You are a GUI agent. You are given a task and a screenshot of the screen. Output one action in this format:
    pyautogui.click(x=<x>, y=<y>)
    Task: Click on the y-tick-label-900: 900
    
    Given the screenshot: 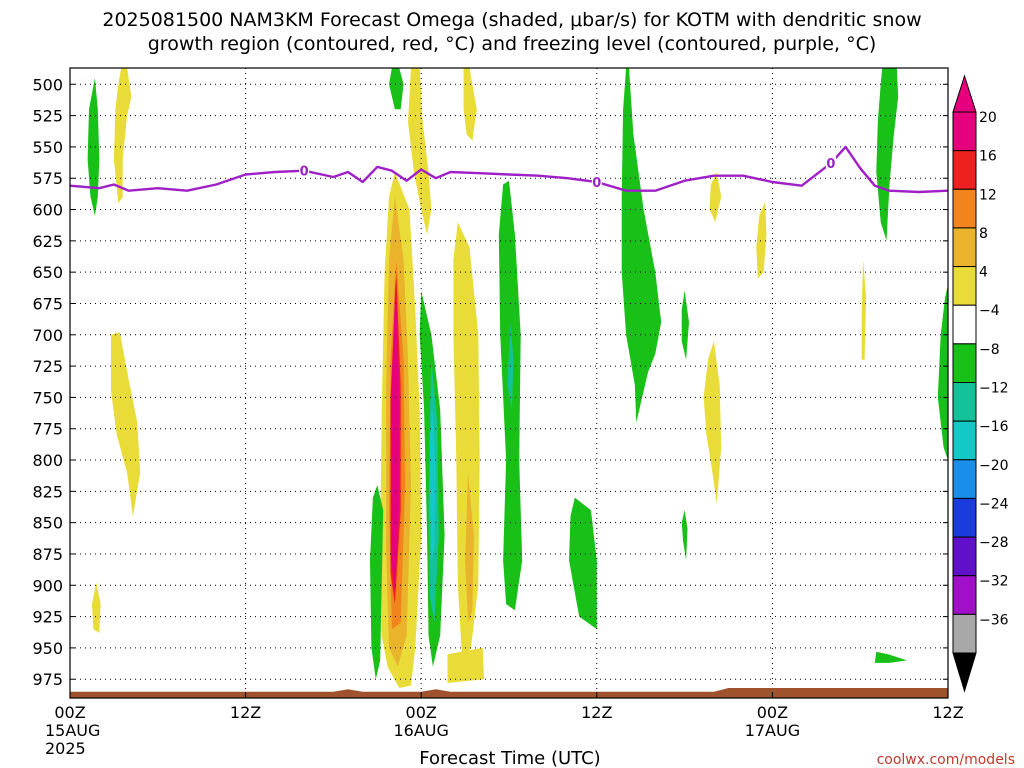 What is the action you would take?
    pyautogui.click(x=47, y=585)
    